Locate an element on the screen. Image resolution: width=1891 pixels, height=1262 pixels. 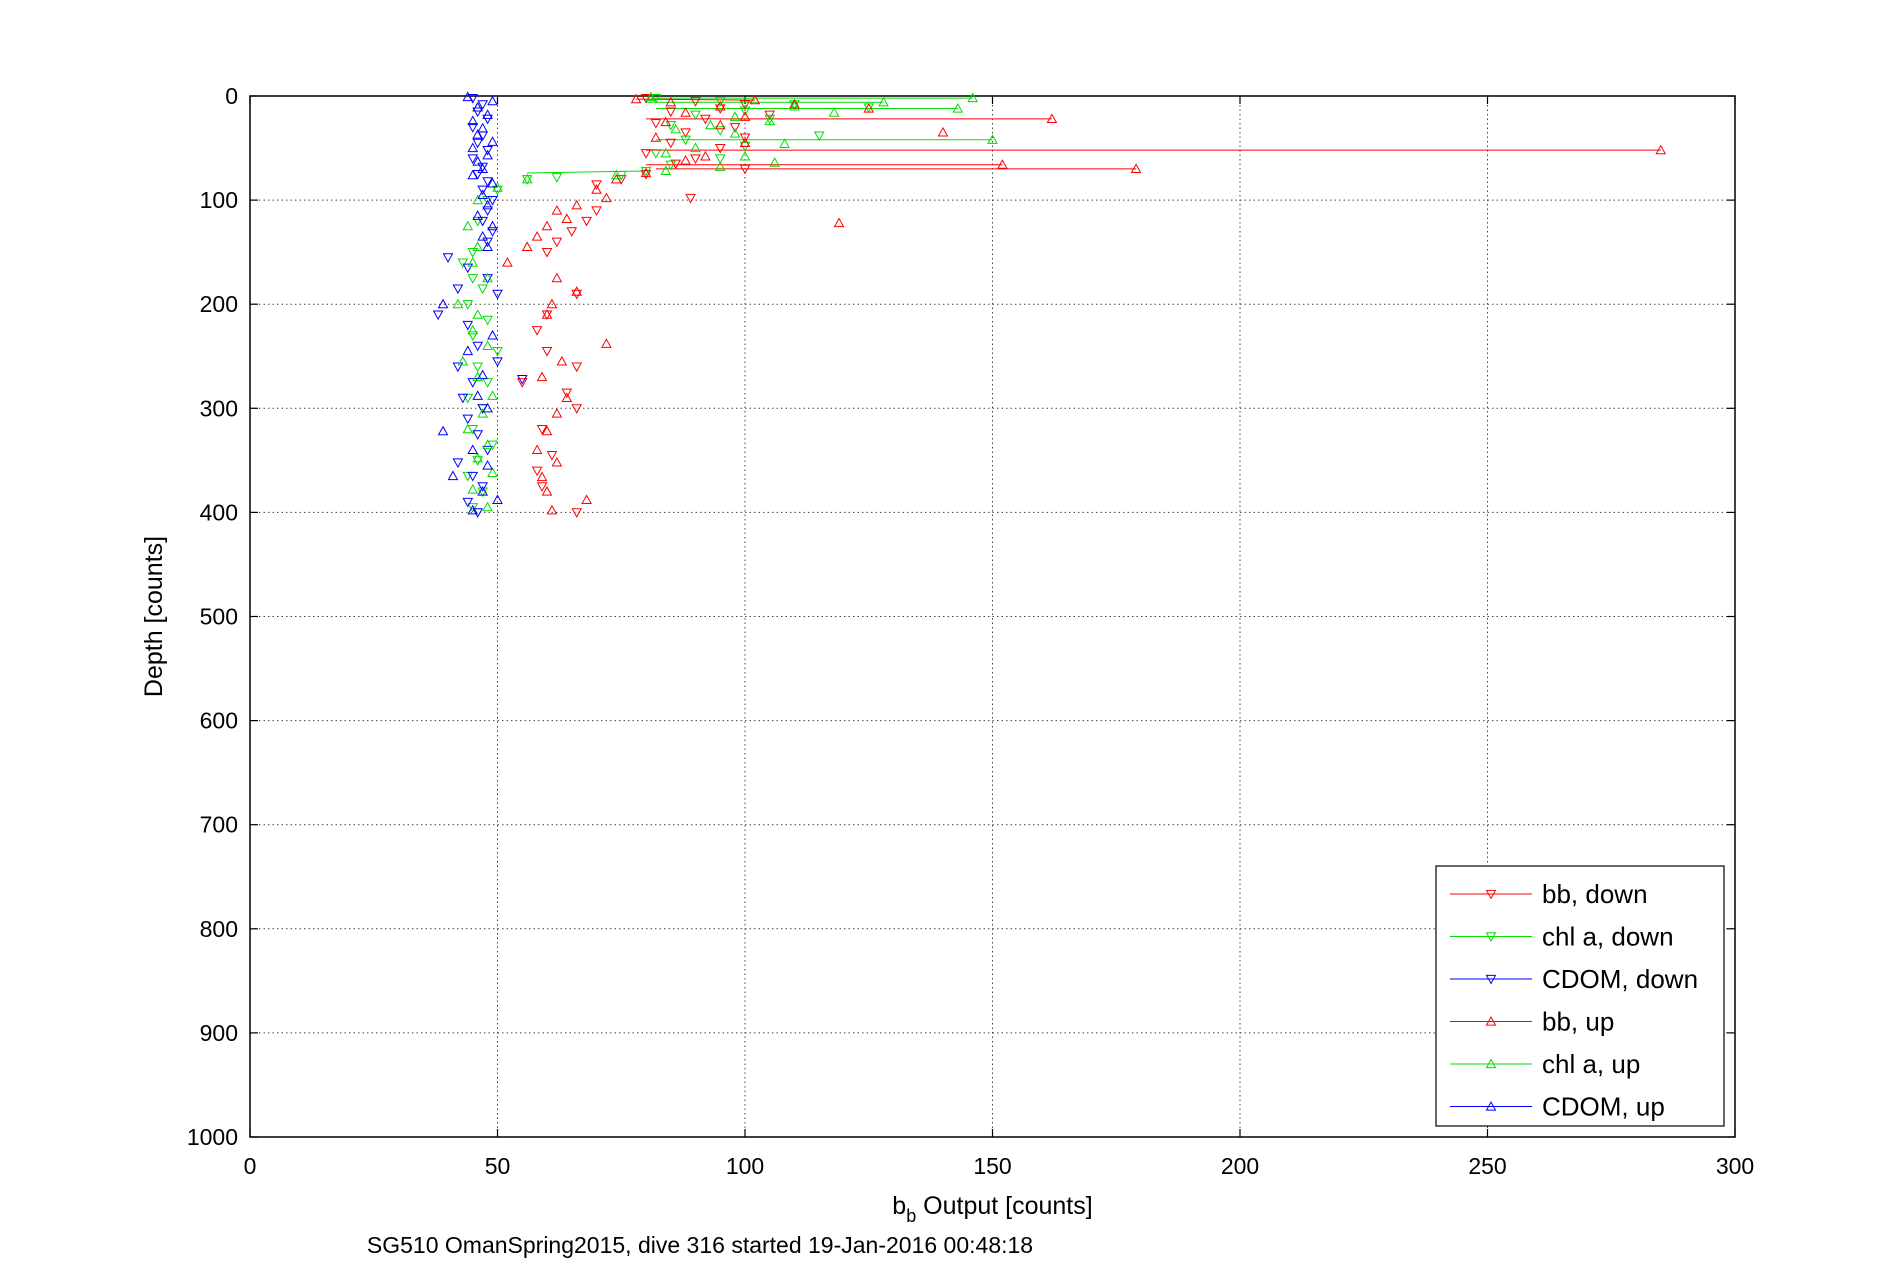
x-tick-label: 0 is located at coordinates (250, 1166).